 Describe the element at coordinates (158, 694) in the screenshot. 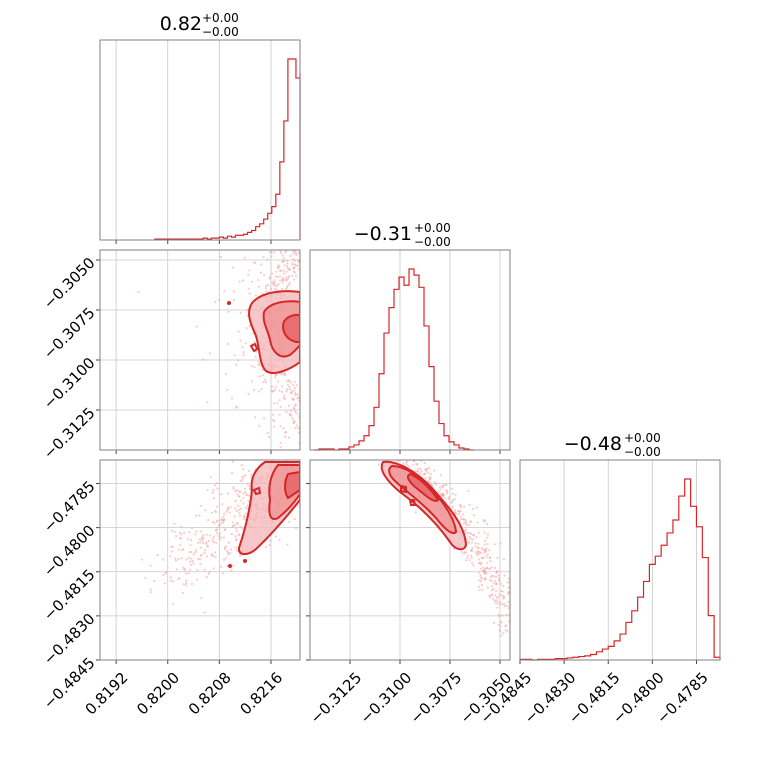

I see `x-tick-label: 0.8200` at that location.